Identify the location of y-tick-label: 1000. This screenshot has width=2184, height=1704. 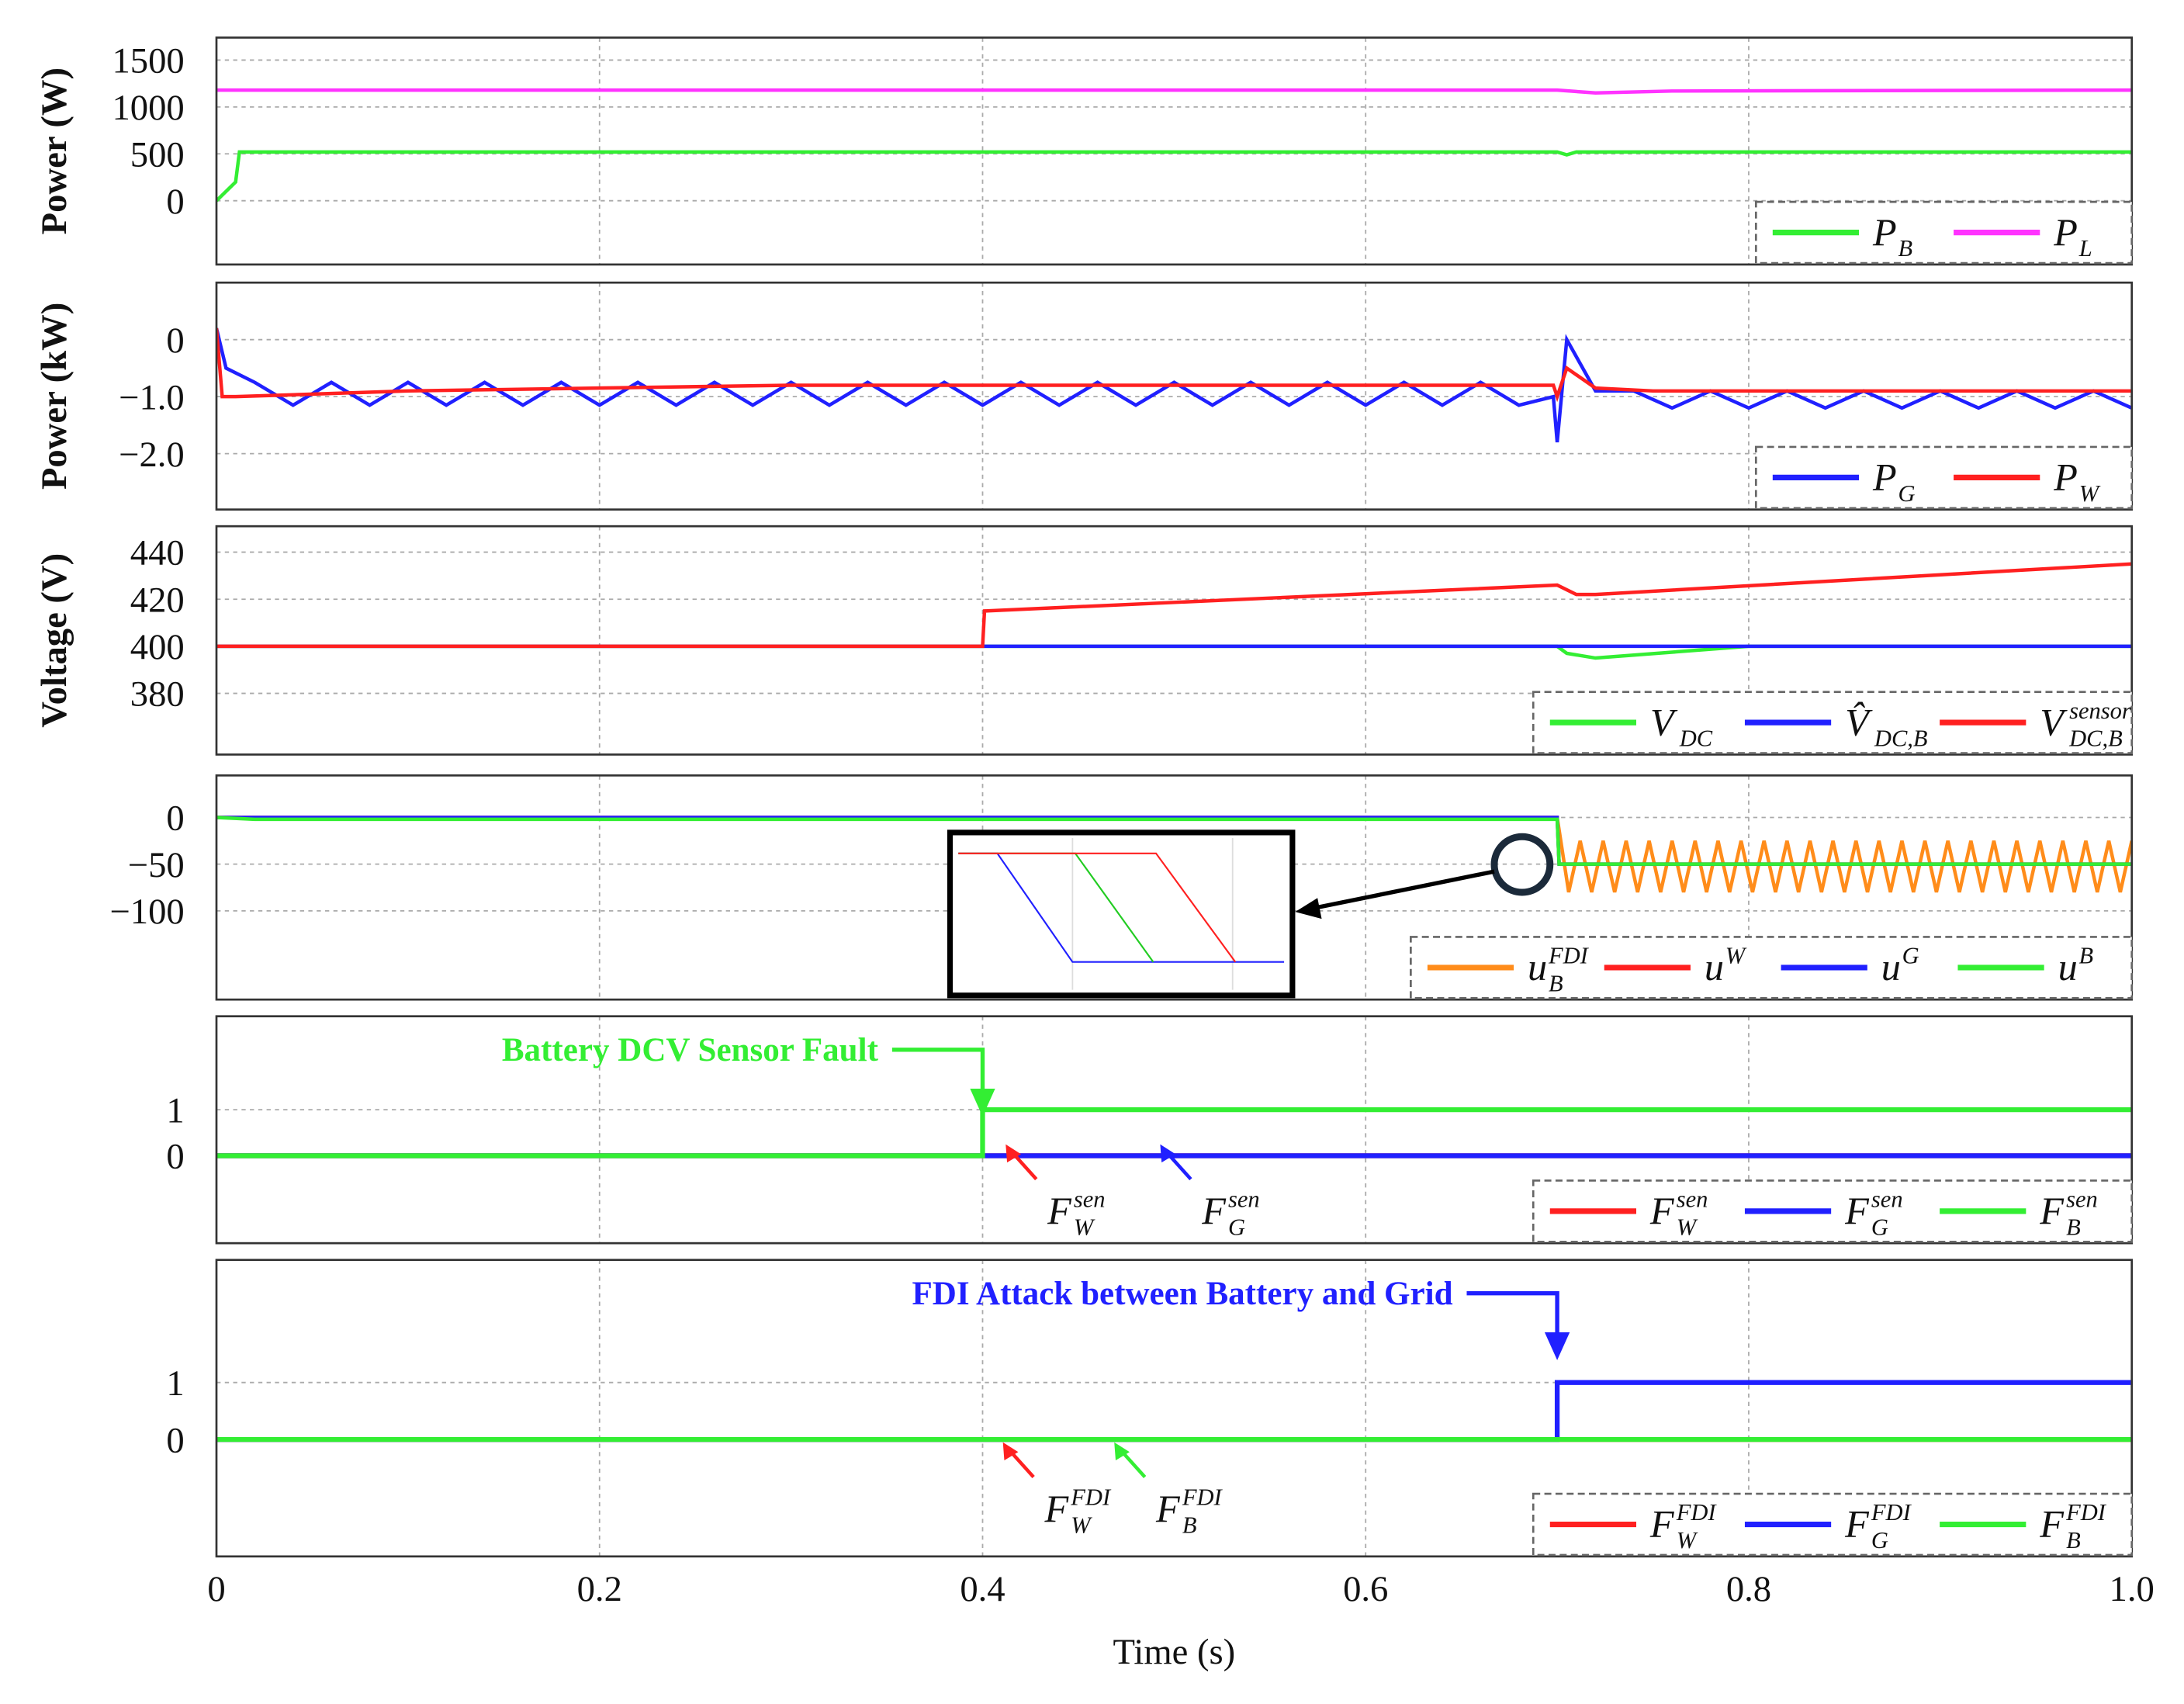
(148, 108).